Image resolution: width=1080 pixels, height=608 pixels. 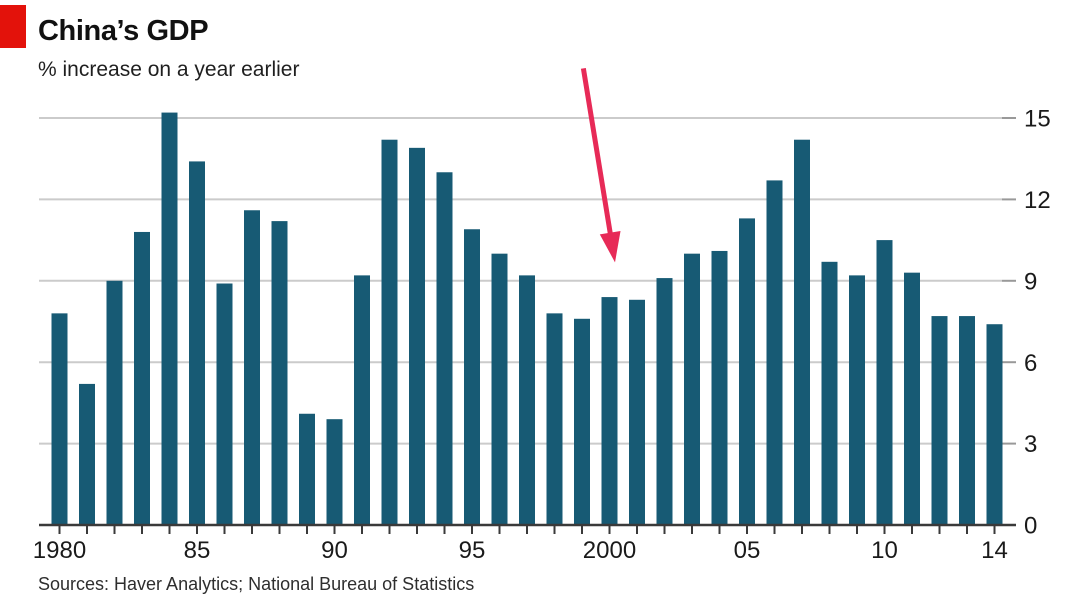 What do you see at coordinates (664, 401) in the screenshot?
I see `bar-2002` at bounding box center [664, 401].